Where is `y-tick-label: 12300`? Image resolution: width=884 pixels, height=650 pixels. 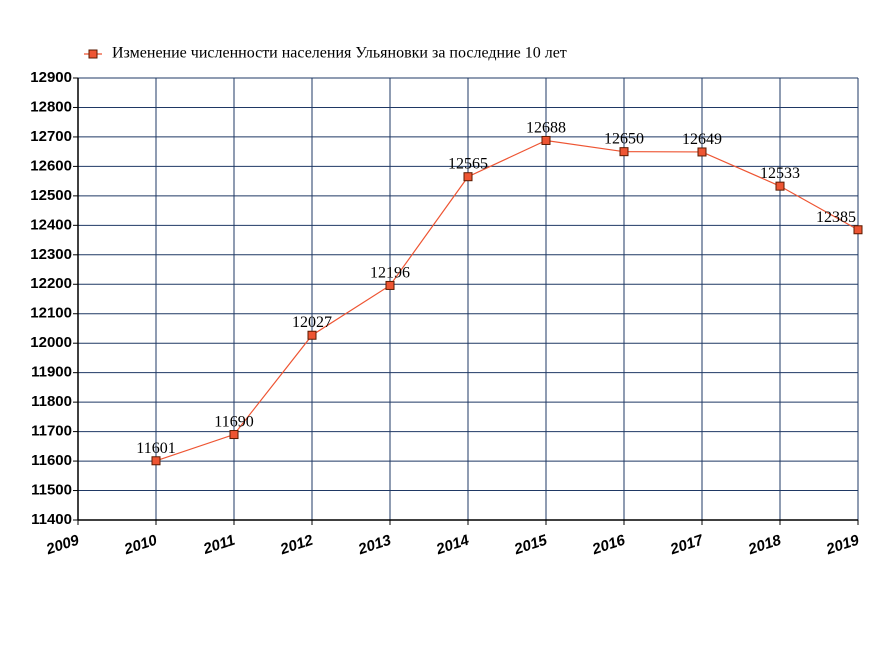
y-tick-label: 12300 is located at coordinates (51, 254).